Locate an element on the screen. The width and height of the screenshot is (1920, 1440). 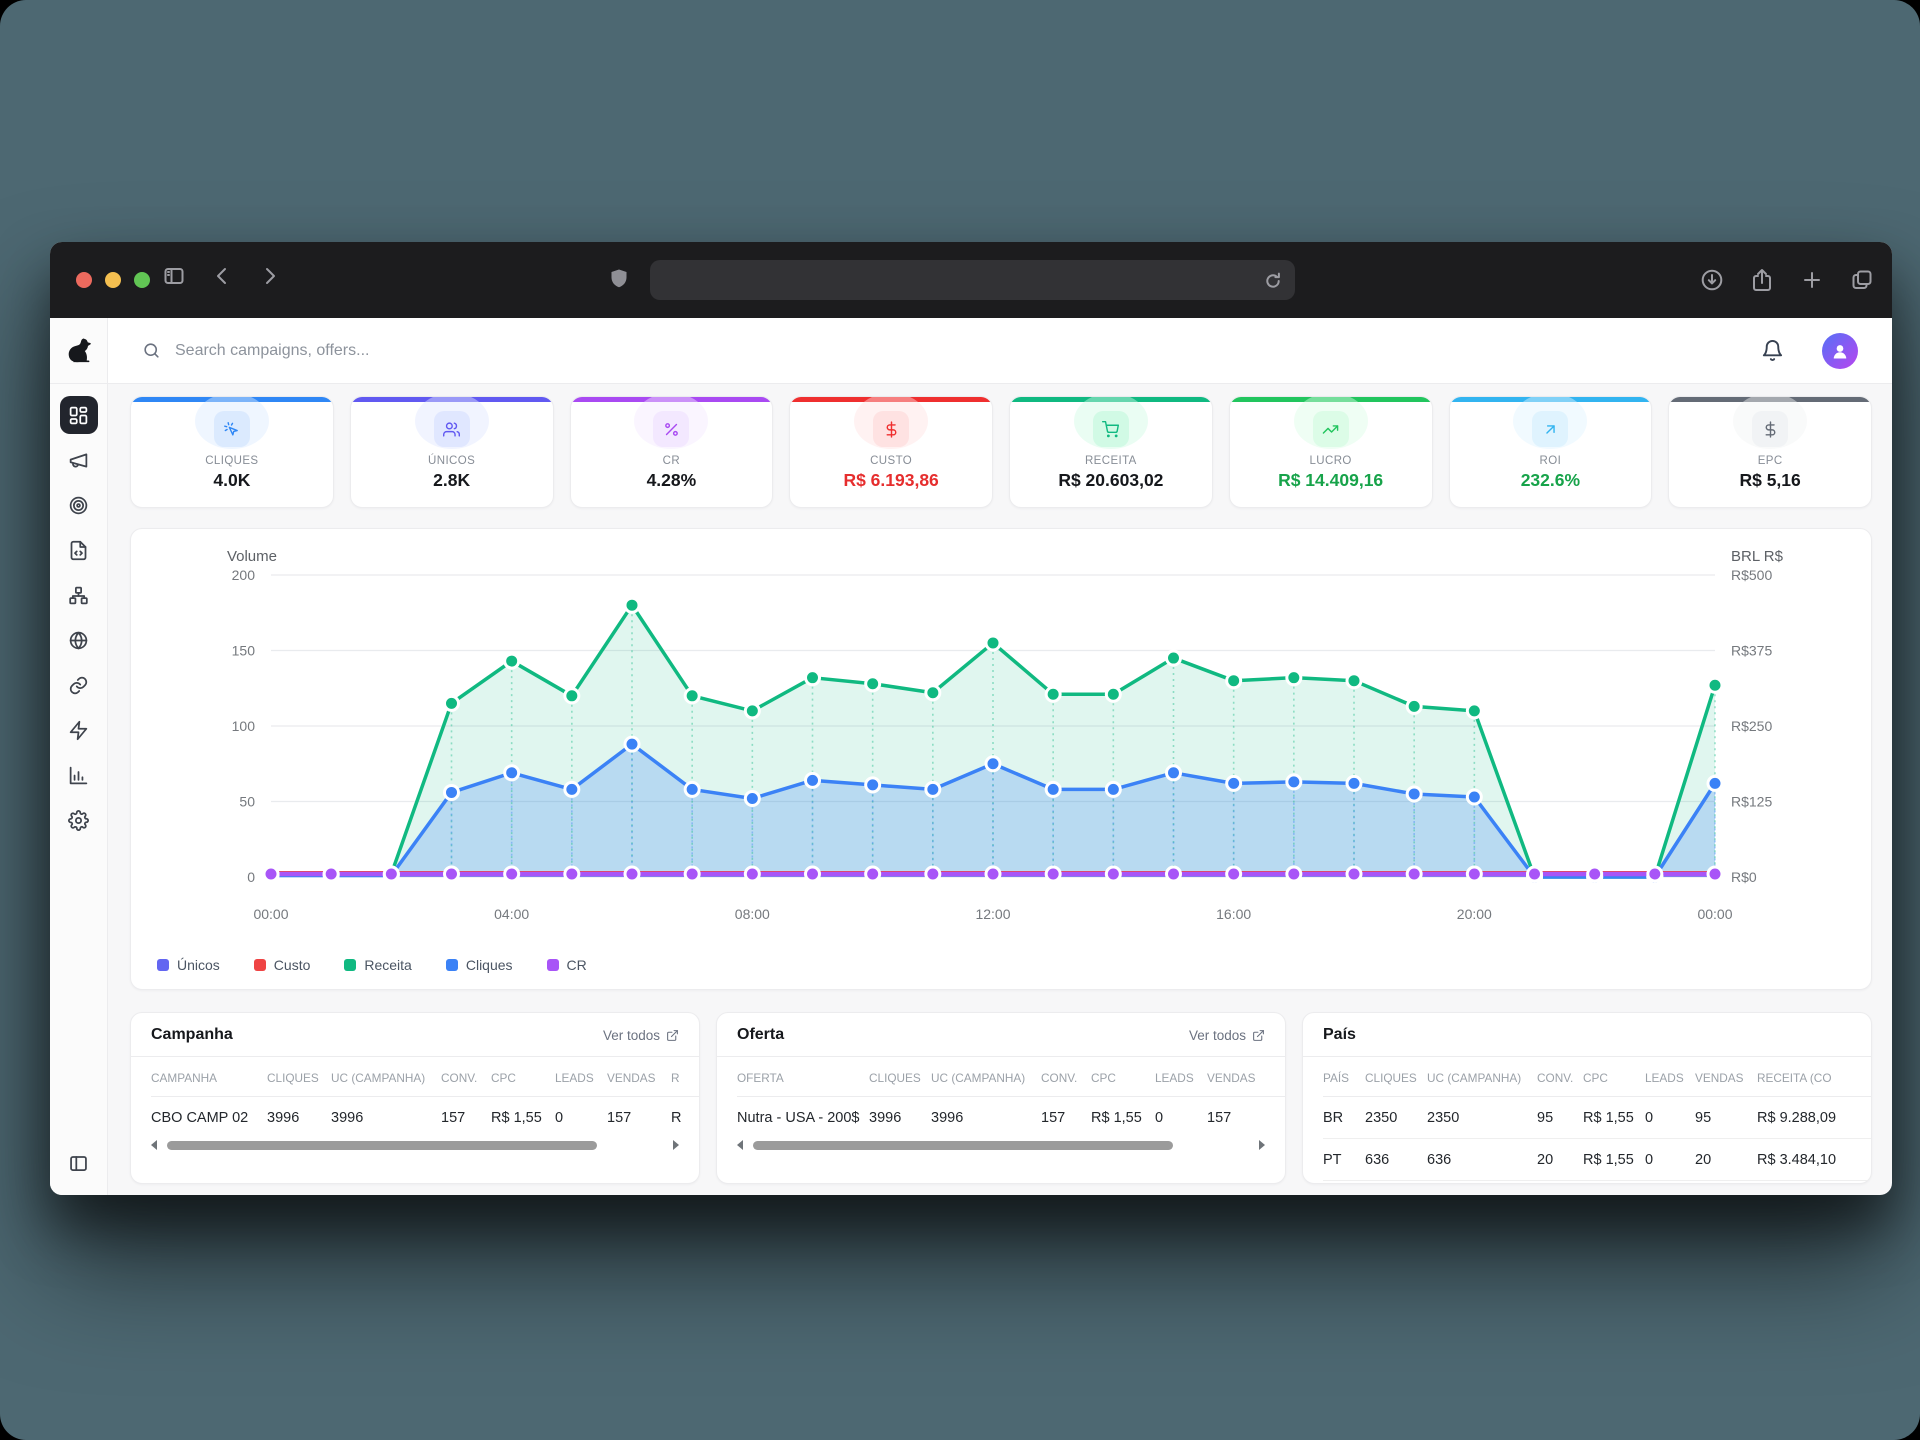
new-tab-icon is located at coordinates (1812, 280).